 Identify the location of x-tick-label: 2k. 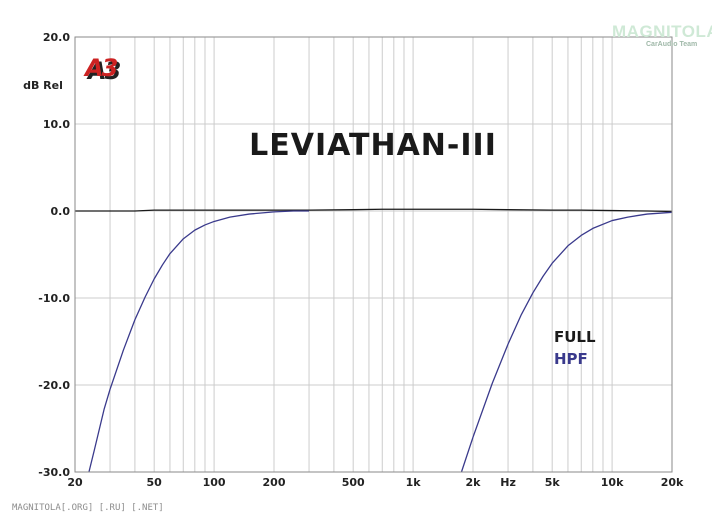
(474, 482).